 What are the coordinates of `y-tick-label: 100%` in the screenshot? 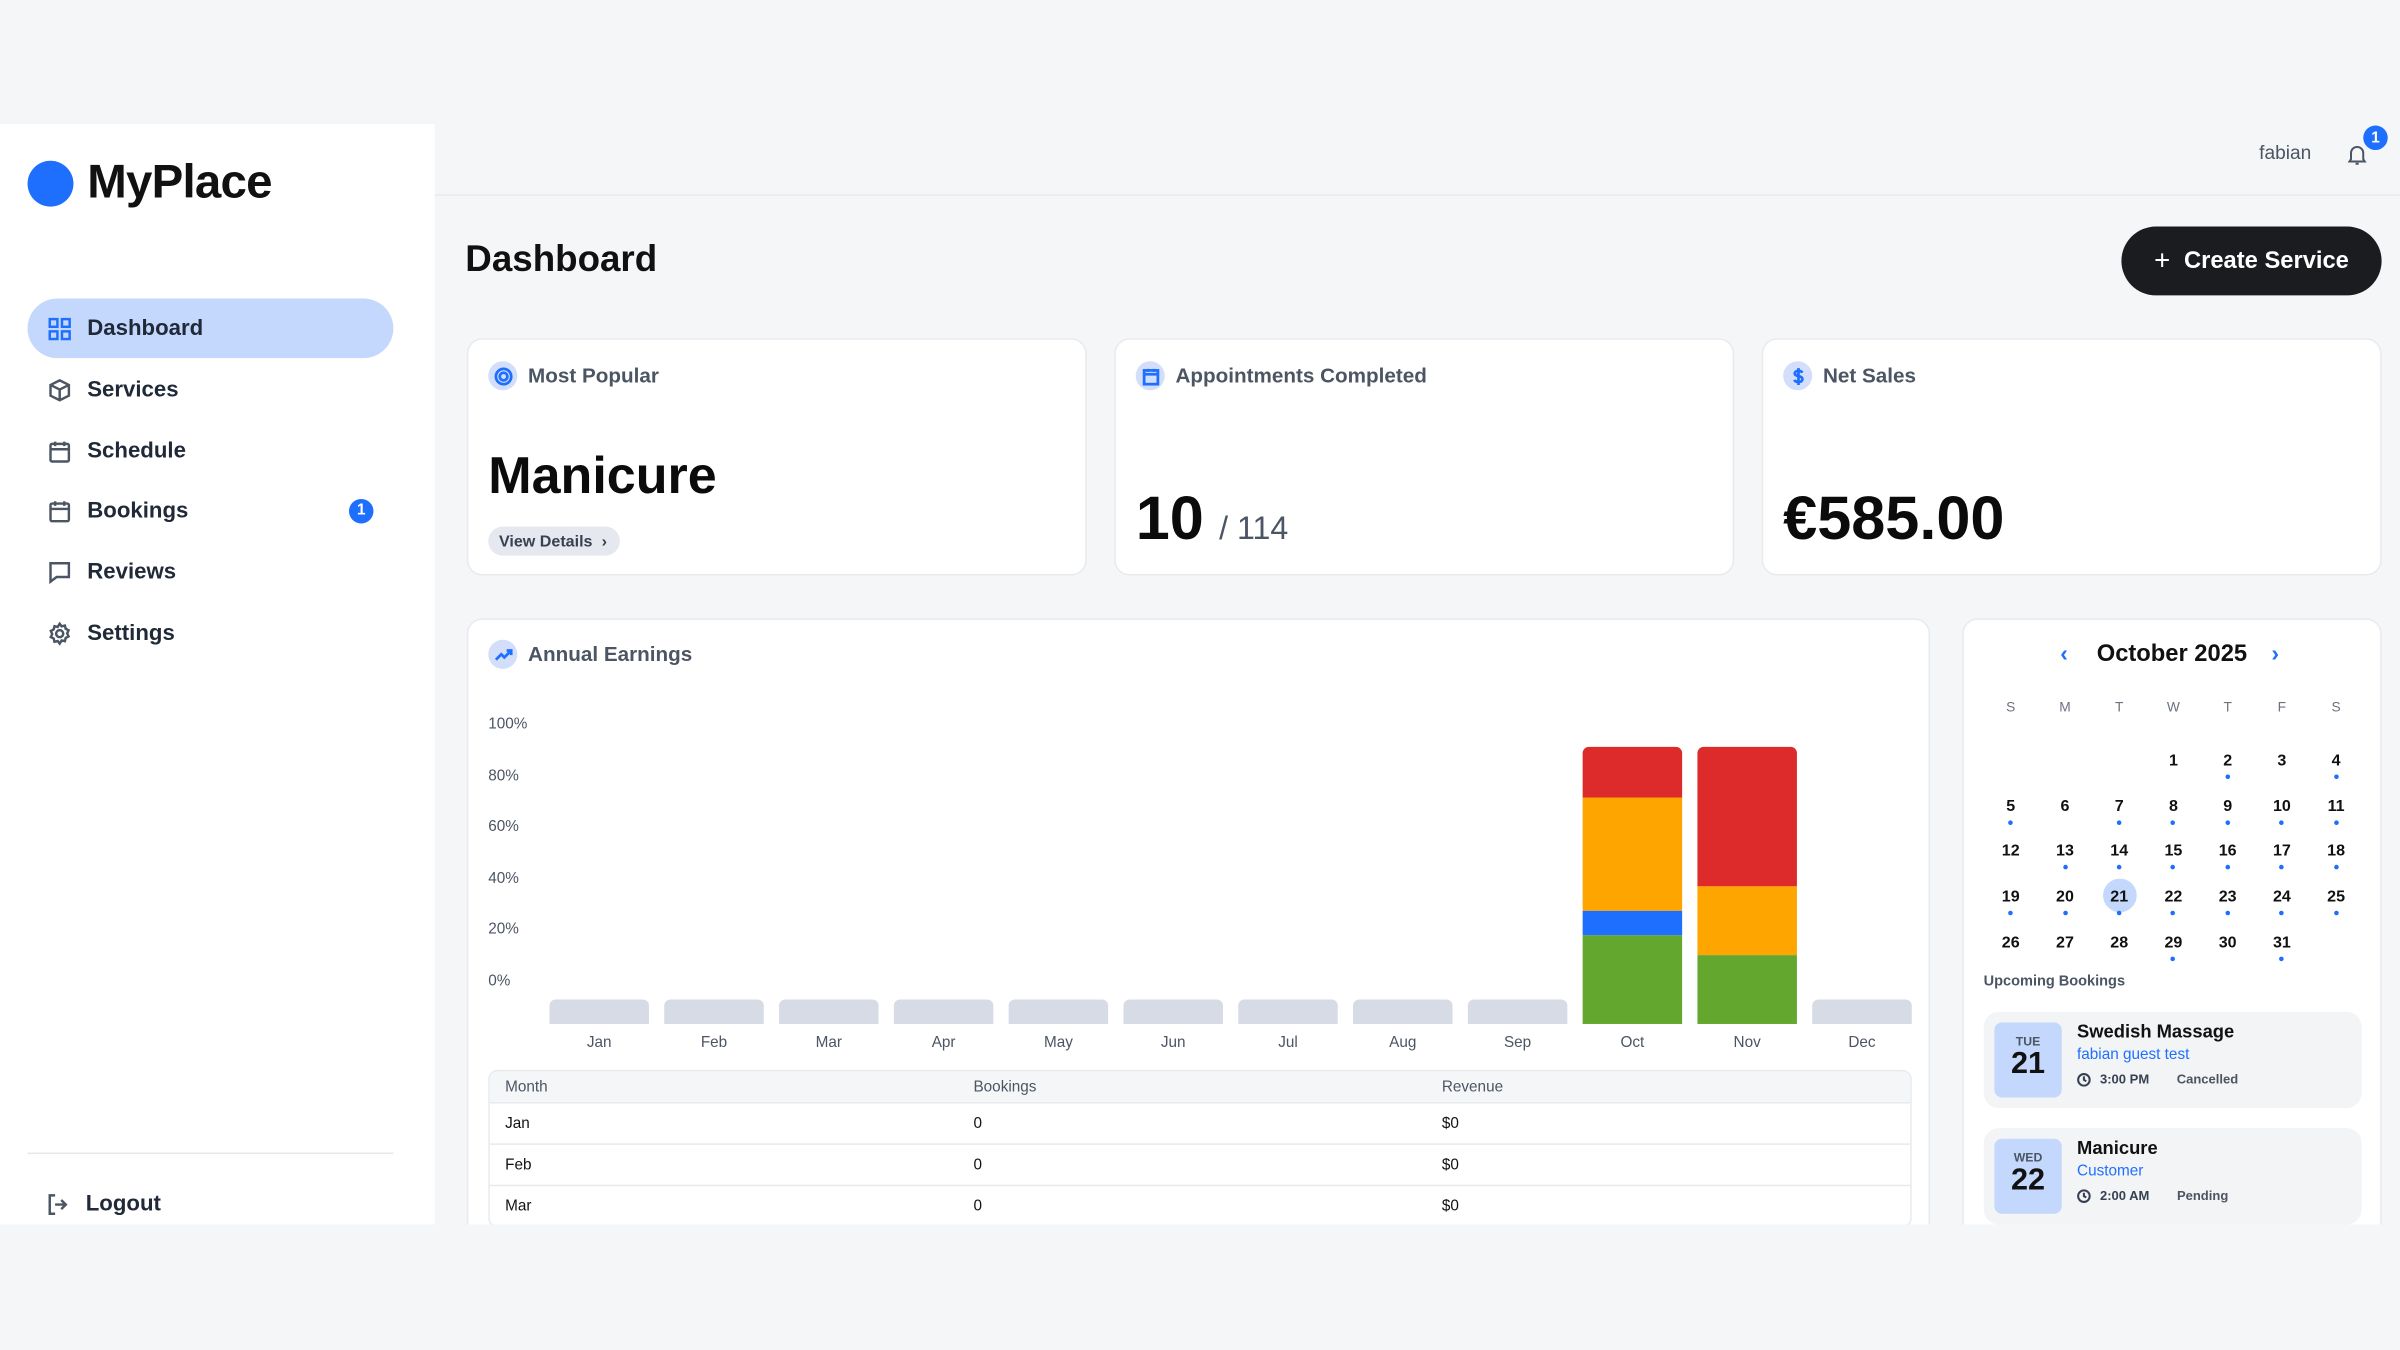 It's located at (508, 725).